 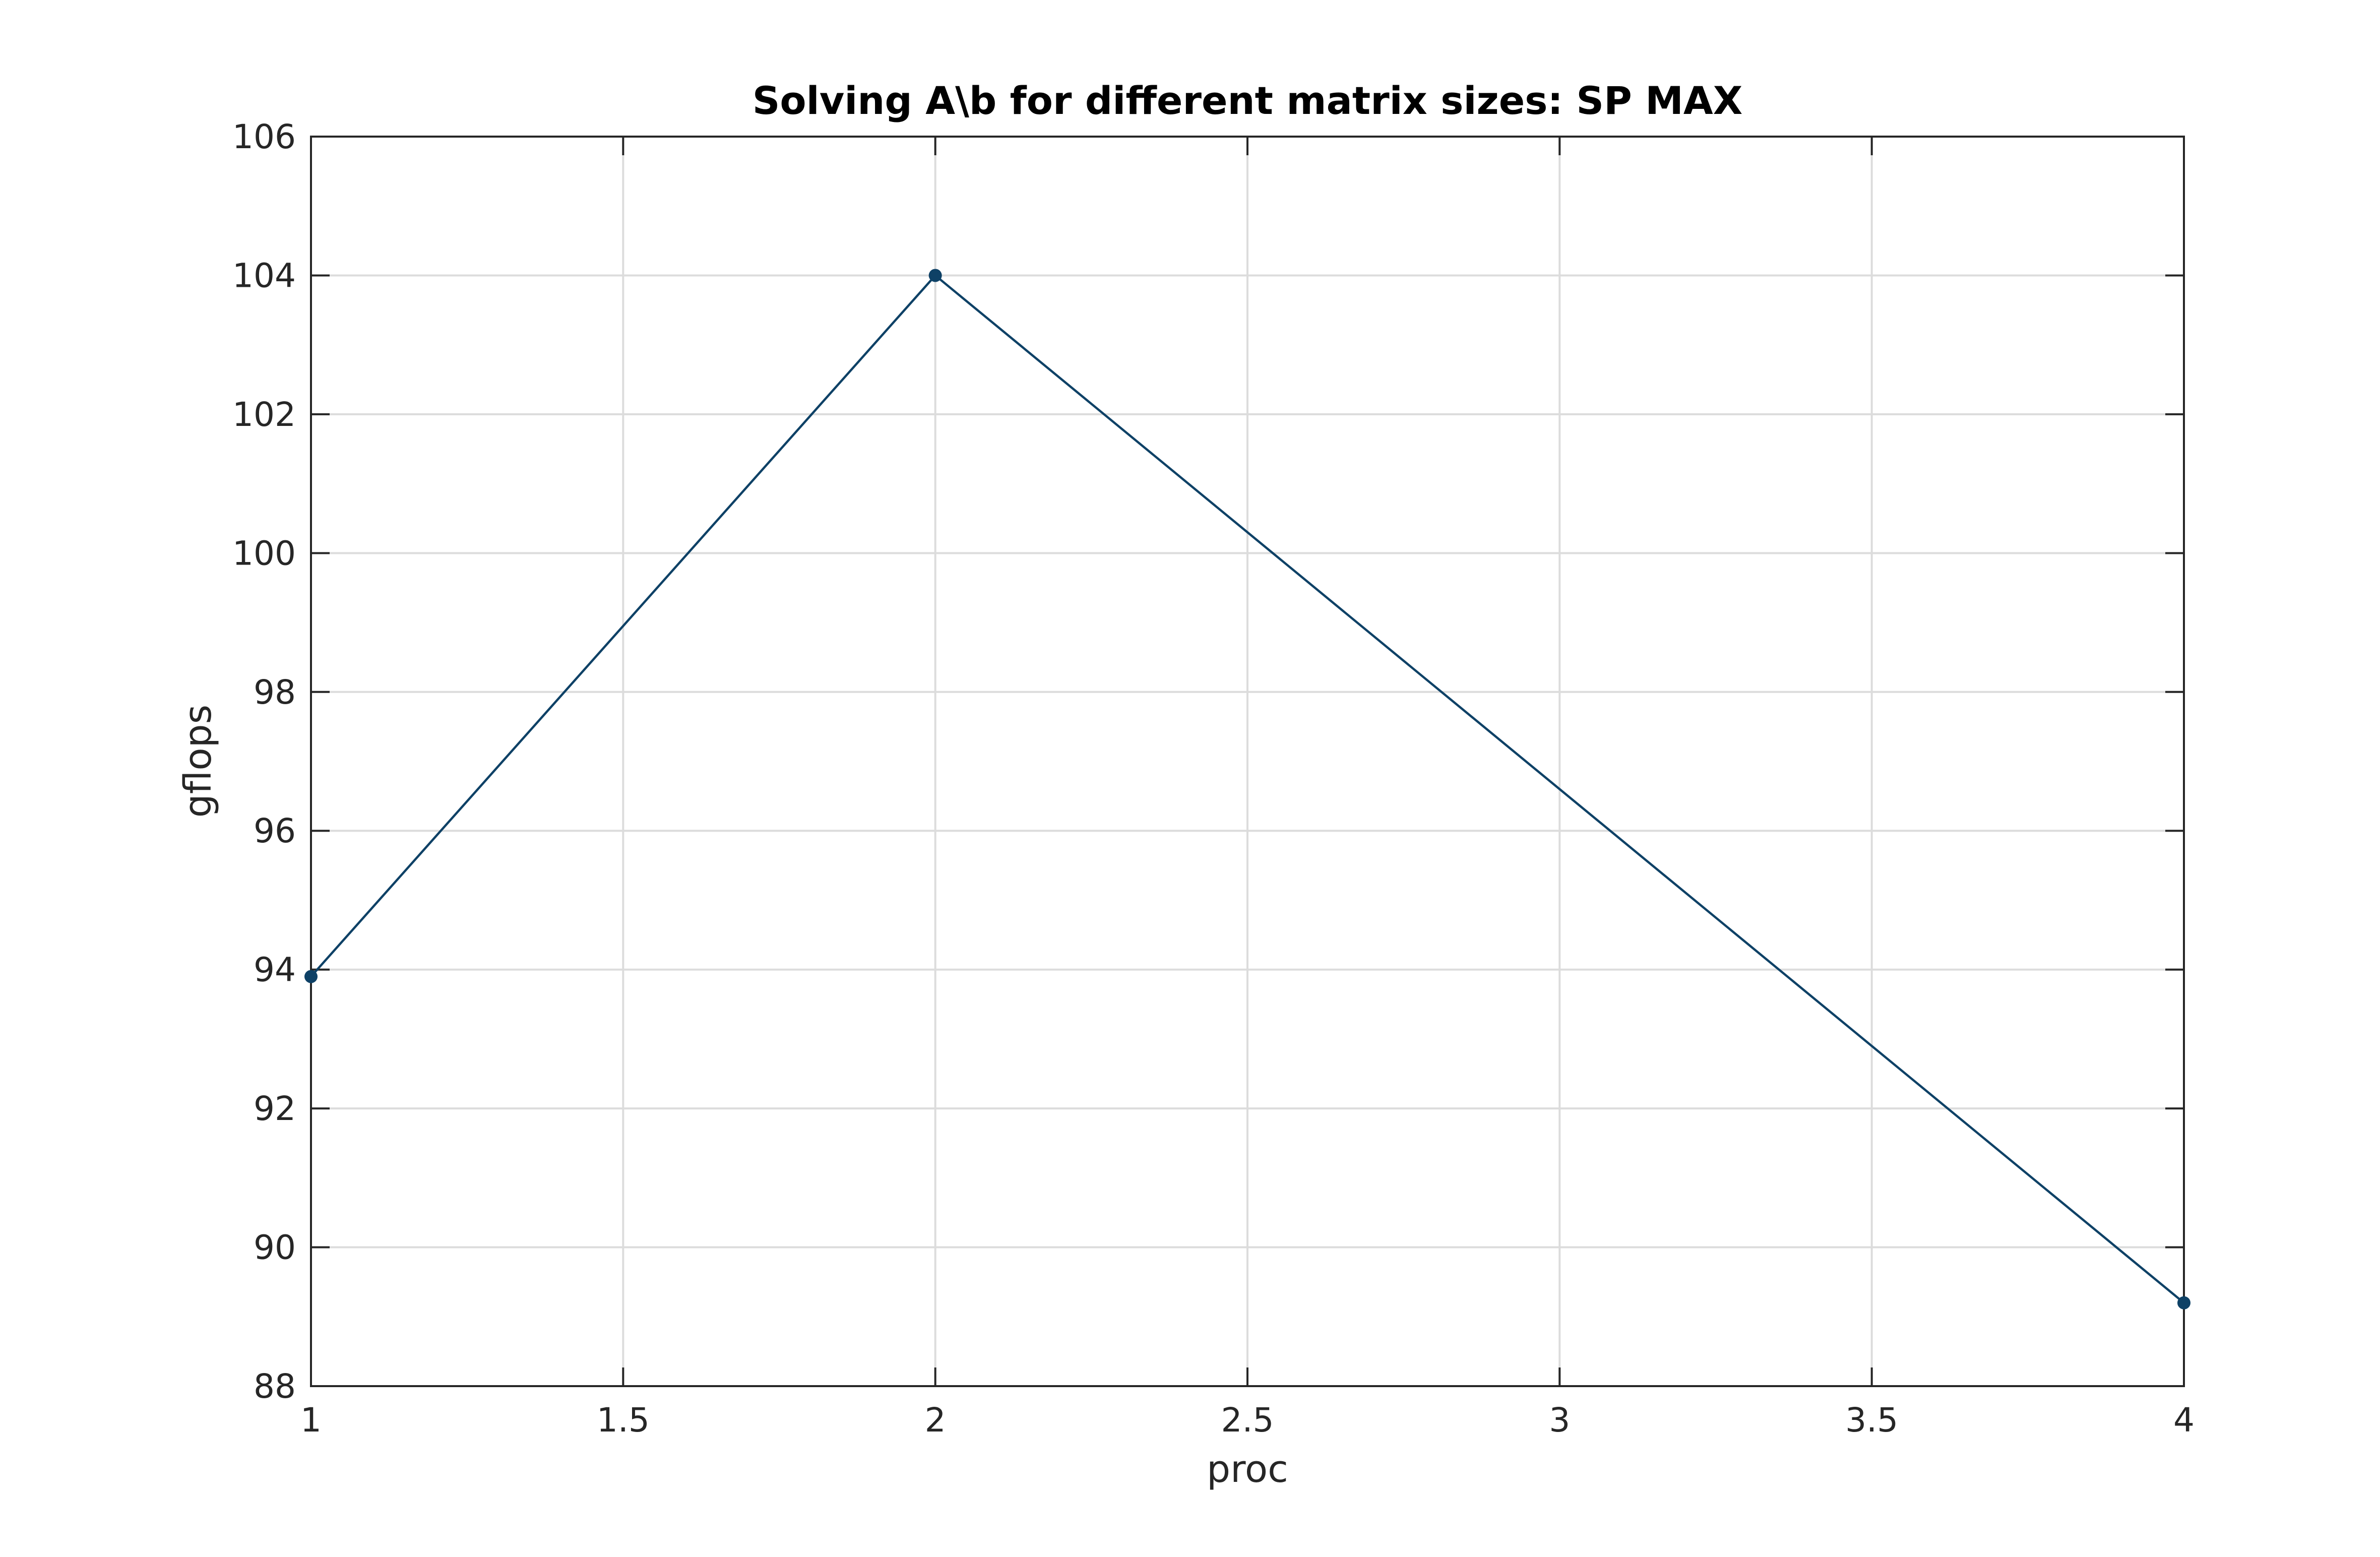 What do you see at coordinates (264, 136) in the screenshot?
I see `y-tick-label: 106` at bounding box center [264, 136].